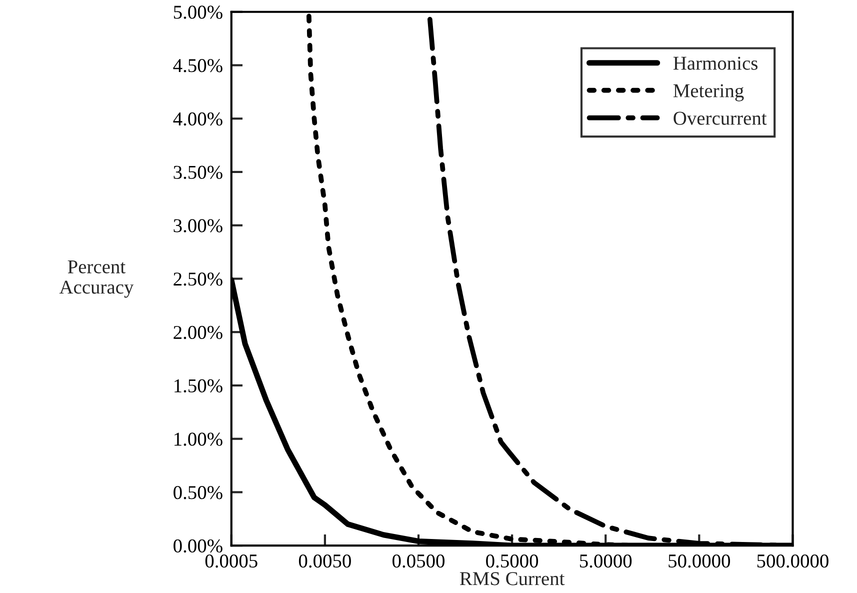  Describe the element at coordinates (198, 12) in the screenshot. I see `y-tick-label: 5.00%` at that location.